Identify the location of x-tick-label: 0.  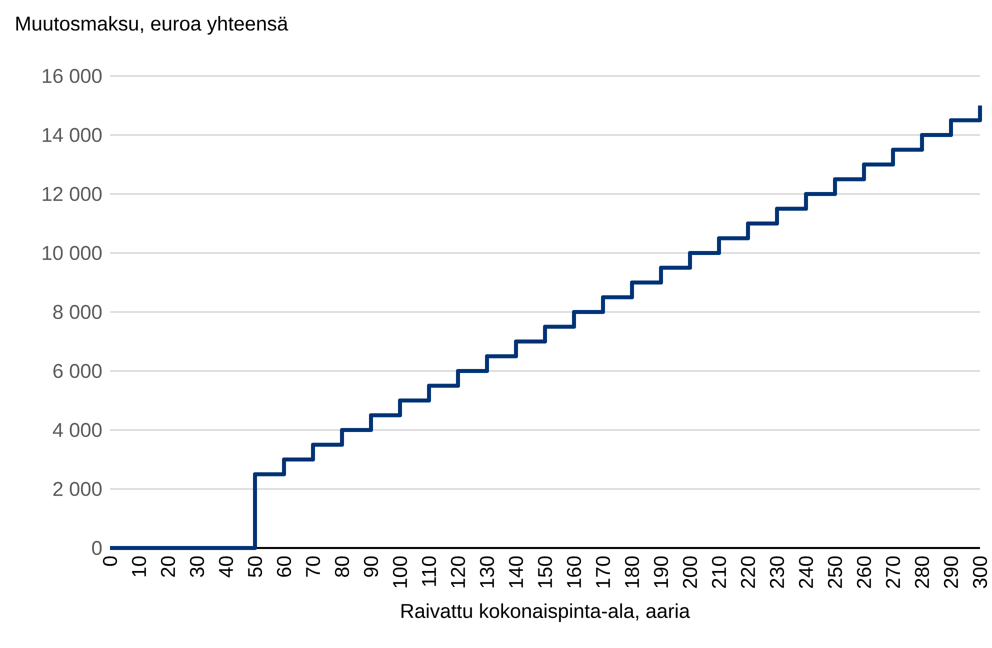
(110, 561).